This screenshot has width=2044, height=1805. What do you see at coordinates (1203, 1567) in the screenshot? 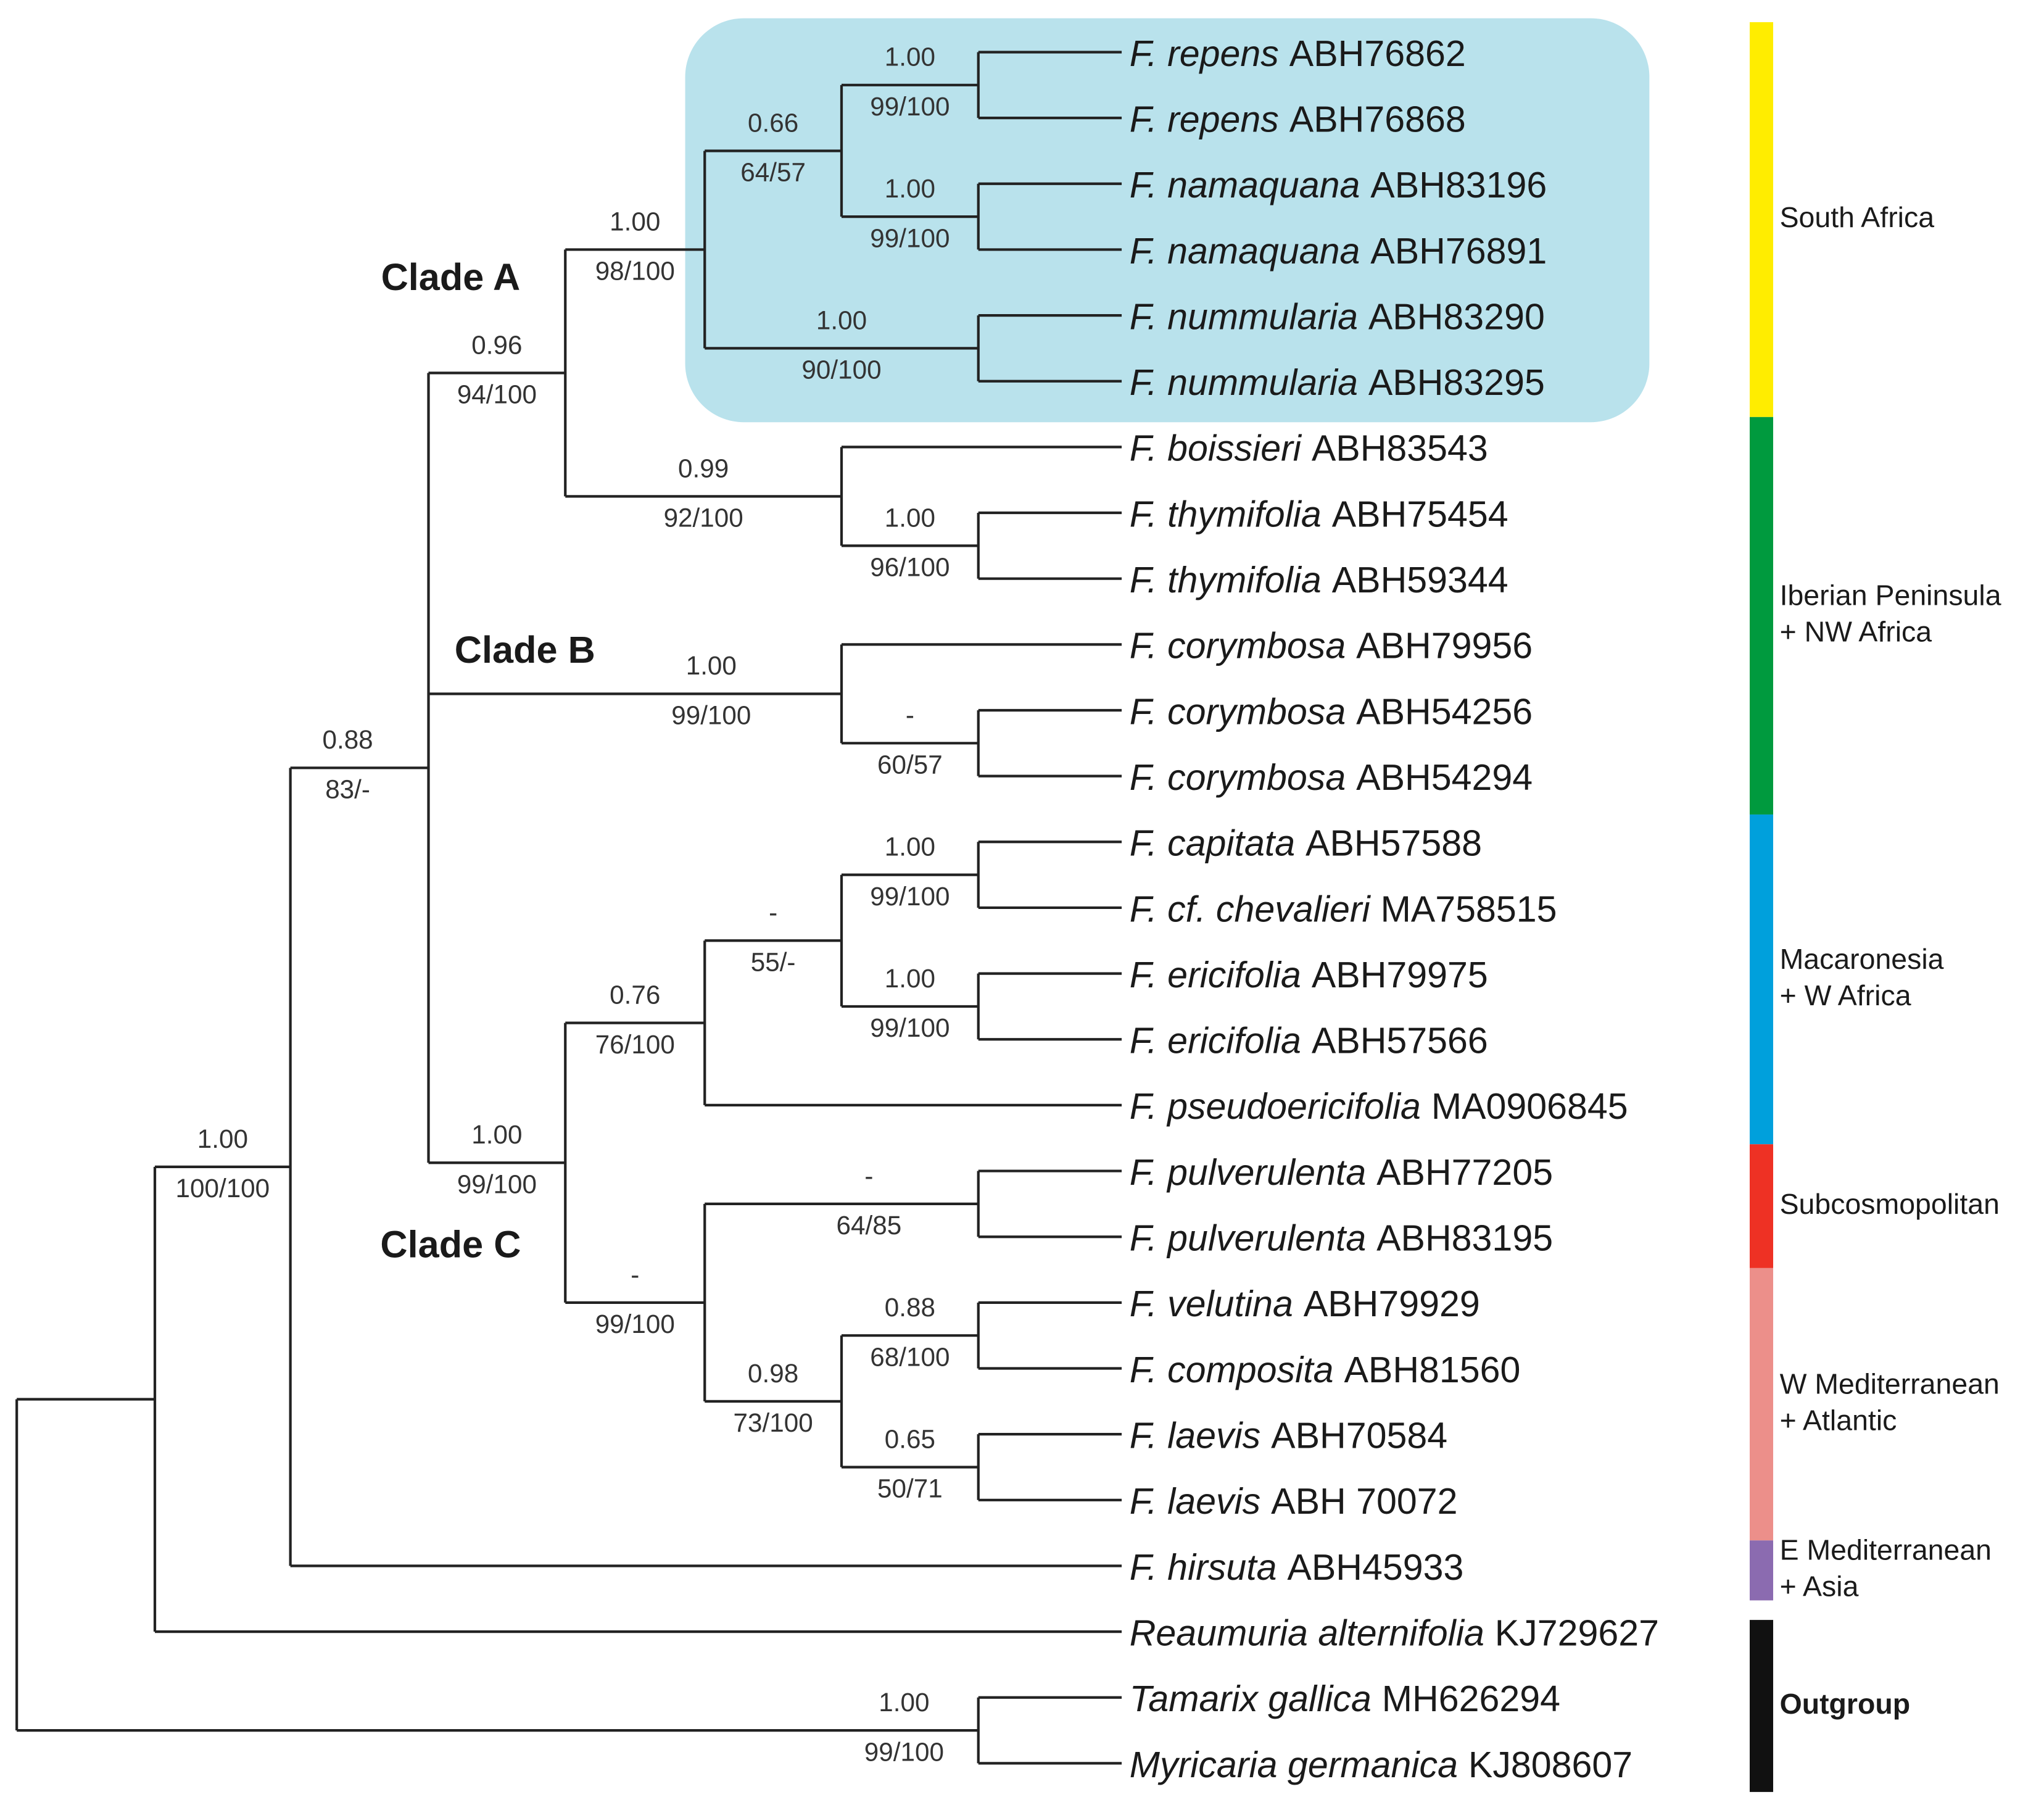
I see `taxon-name: F. hirsuta` at bounding box center [1203, 1567].